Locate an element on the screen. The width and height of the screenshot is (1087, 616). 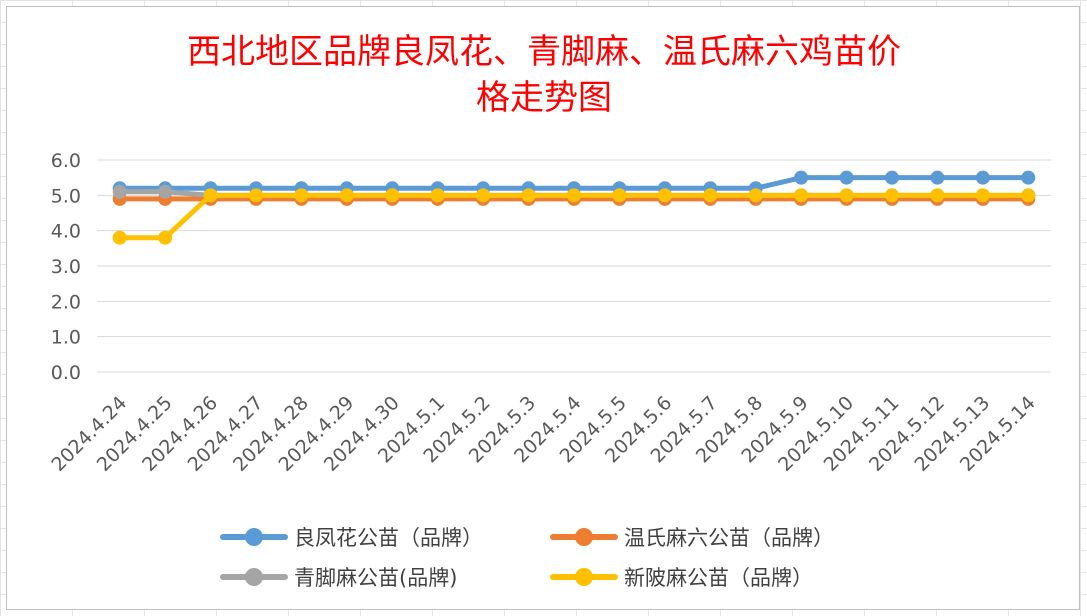
legend-label-2: 青脚麻公苗(品牌) is located at coordinates (376, 578).